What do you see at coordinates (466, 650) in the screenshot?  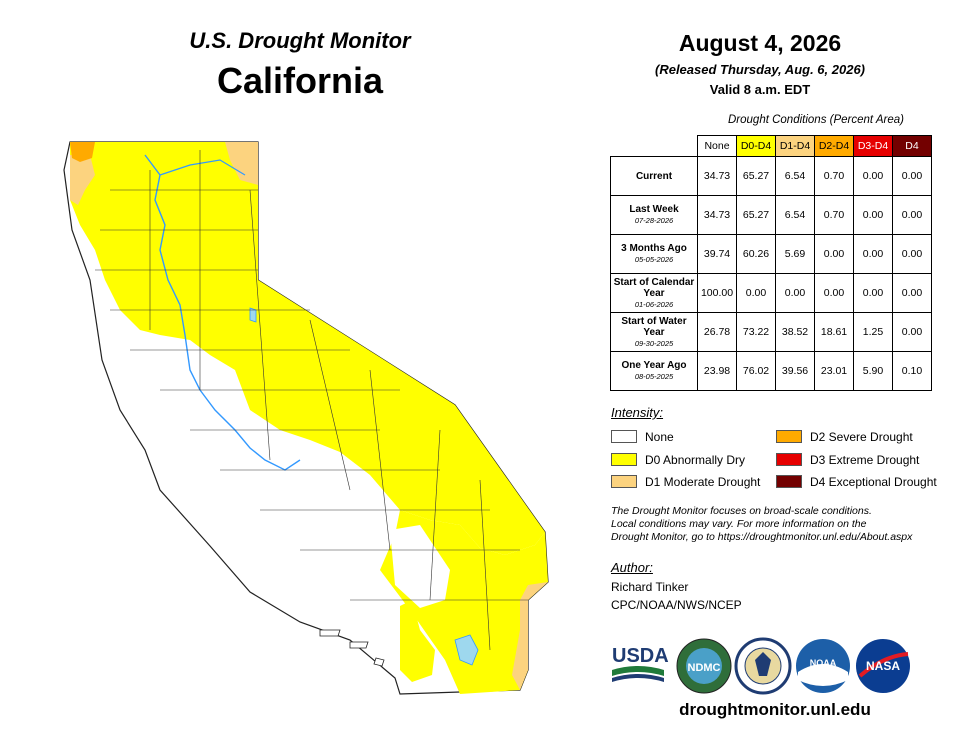 I see `lake-salton` at bounding box center [466, 650].